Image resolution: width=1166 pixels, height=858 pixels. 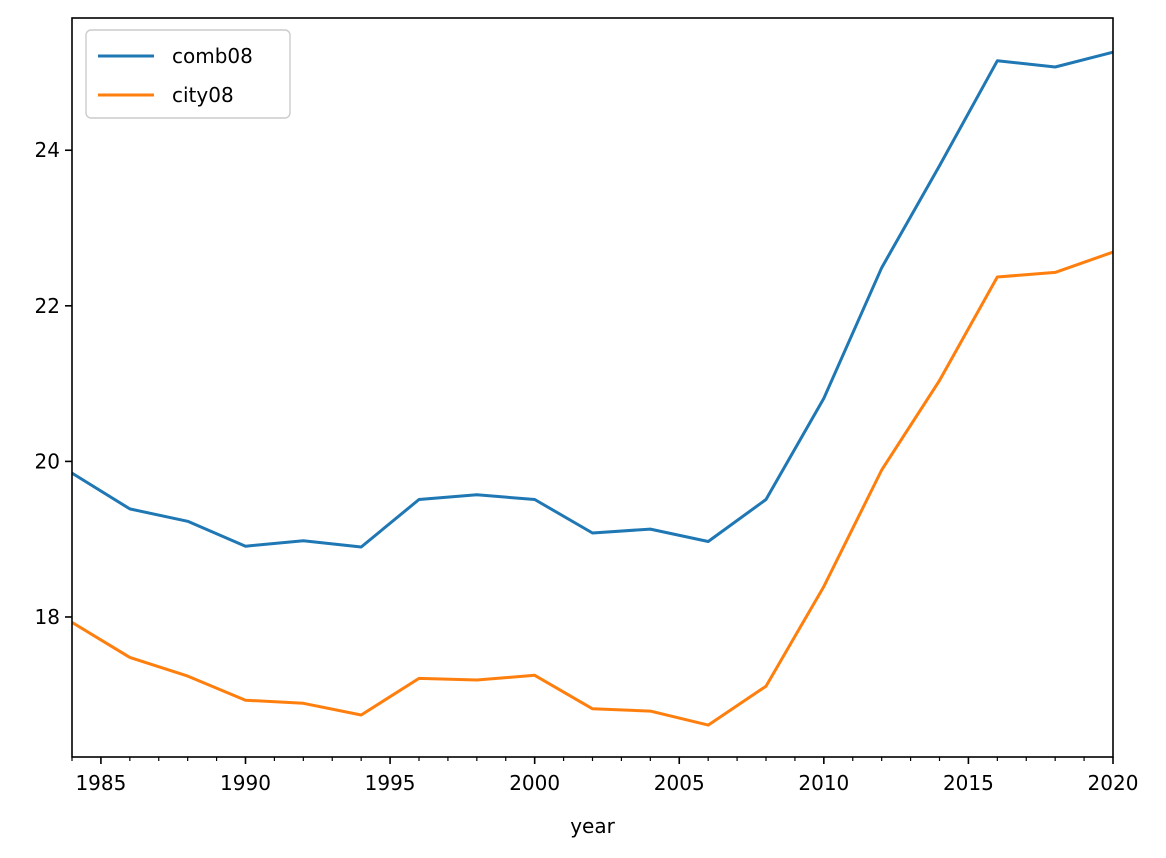 What do you see at coordinates (245, 783) in the screenshot?
I see `x-tick-label: 1990` at bounding box center [245, 783].